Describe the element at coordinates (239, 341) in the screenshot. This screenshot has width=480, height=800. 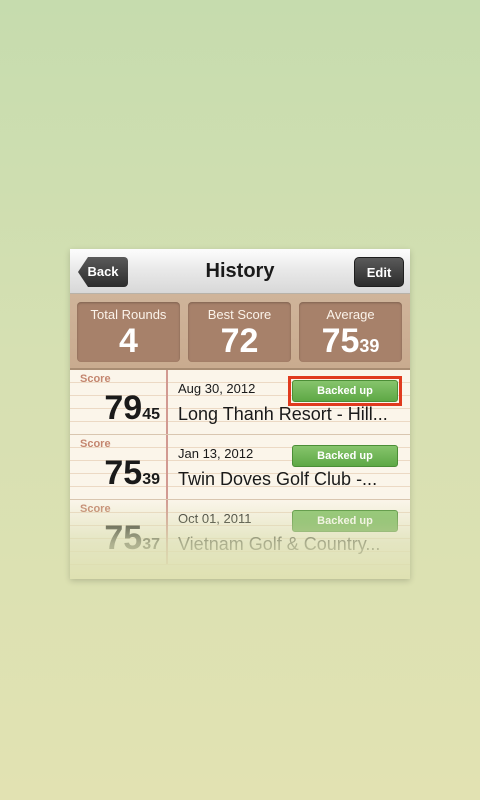
I see `stat-best-score-value: 72` at that location.